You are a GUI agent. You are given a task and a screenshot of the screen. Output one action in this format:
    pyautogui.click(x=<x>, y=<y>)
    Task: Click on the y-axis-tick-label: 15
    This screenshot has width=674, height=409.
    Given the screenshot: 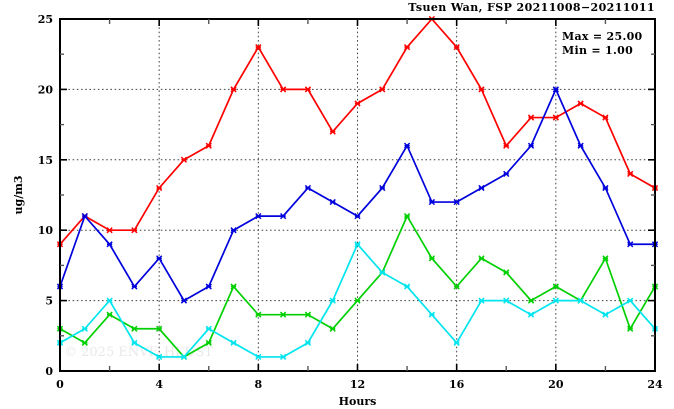 What is the action you would take?
    pyautogui.click(x=45, y=160)
    